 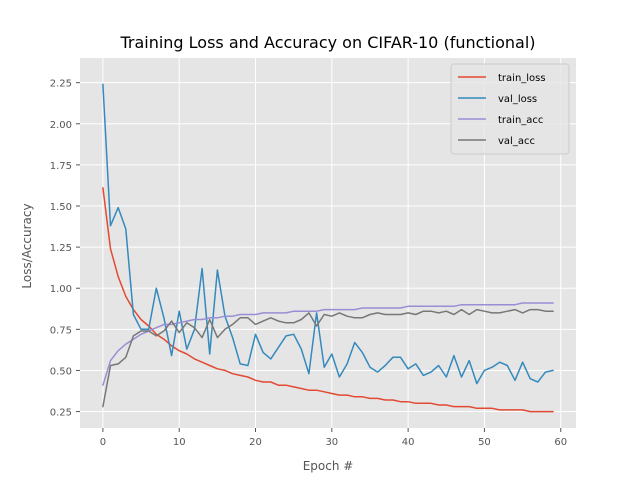 I want to click on y-tick-label: 1.50, so click(x=61, y=207).